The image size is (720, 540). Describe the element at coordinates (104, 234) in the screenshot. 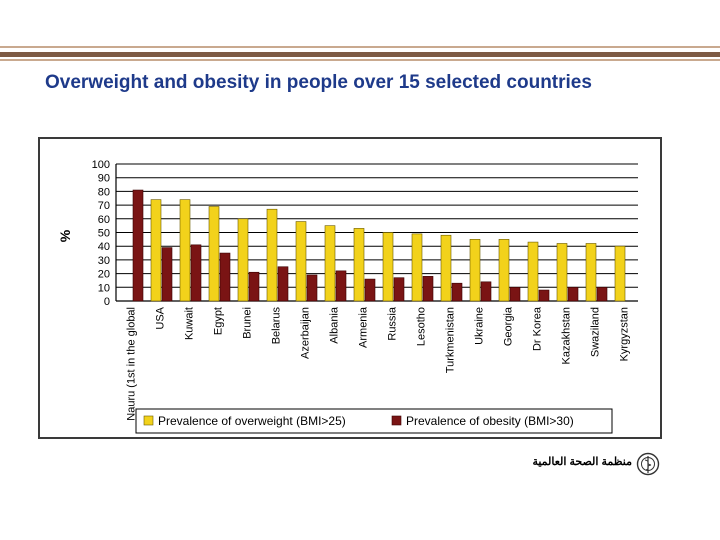

I see `y-tick-label: 50` at that location.